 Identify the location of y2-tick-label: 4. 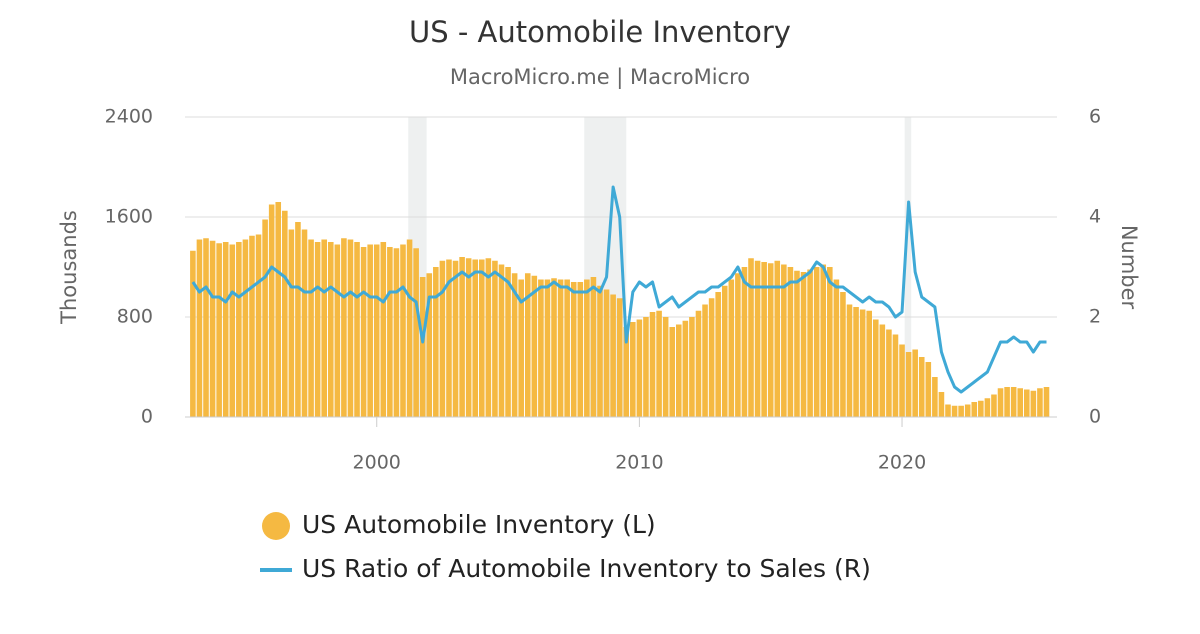
(1095, 217).